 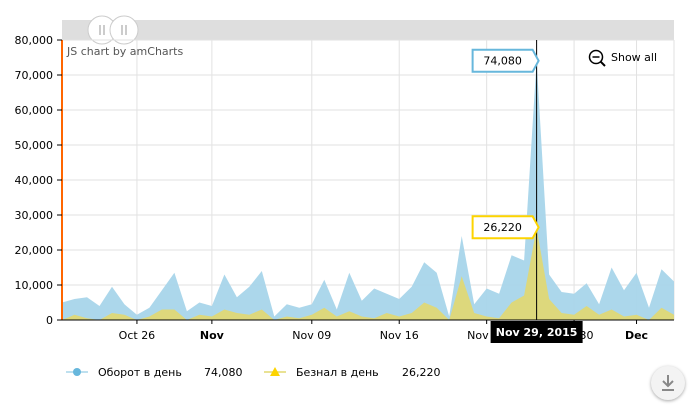 I want to click on x-tick-label: Nov, so click(x=212, y=335).